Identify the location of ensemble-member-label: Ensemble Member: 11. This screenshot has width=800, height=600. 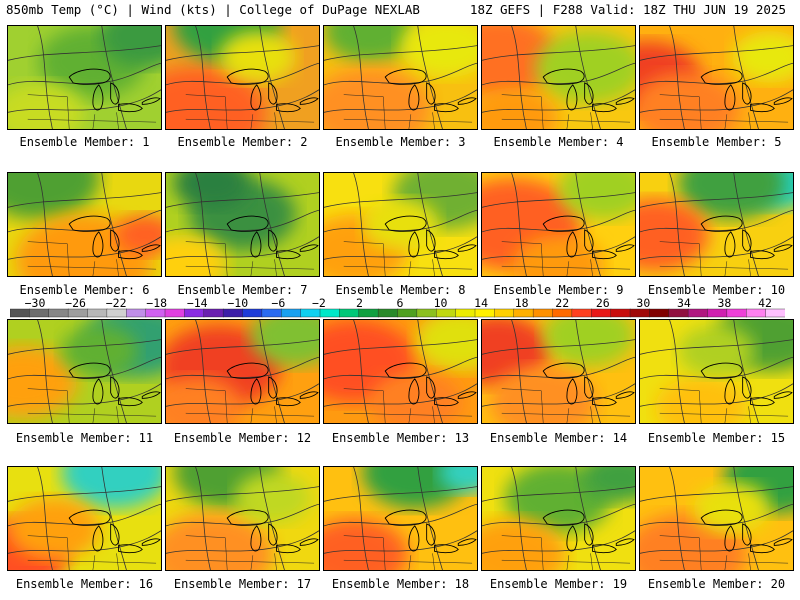
(84, 438).